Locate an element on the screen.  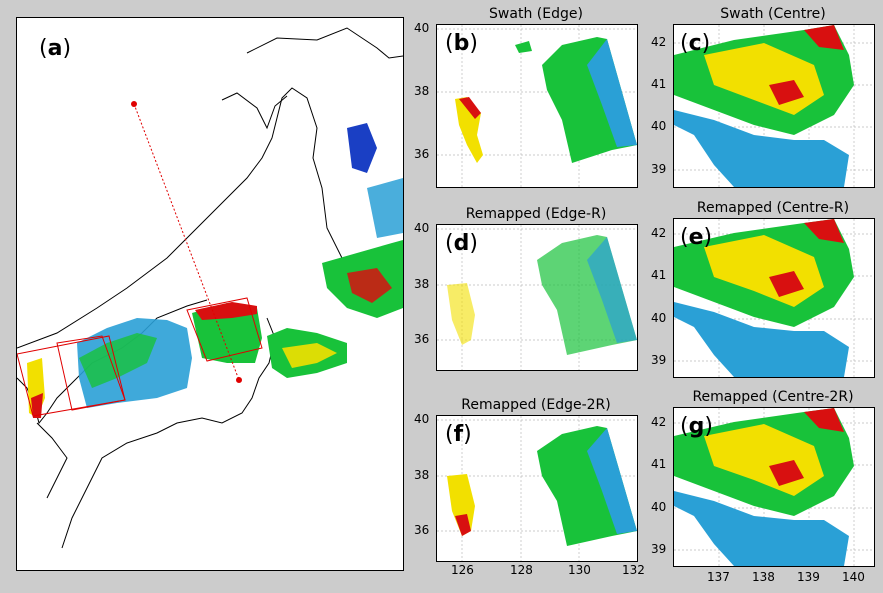
panel-label-d: (d) is located at coordinates (461, 243).